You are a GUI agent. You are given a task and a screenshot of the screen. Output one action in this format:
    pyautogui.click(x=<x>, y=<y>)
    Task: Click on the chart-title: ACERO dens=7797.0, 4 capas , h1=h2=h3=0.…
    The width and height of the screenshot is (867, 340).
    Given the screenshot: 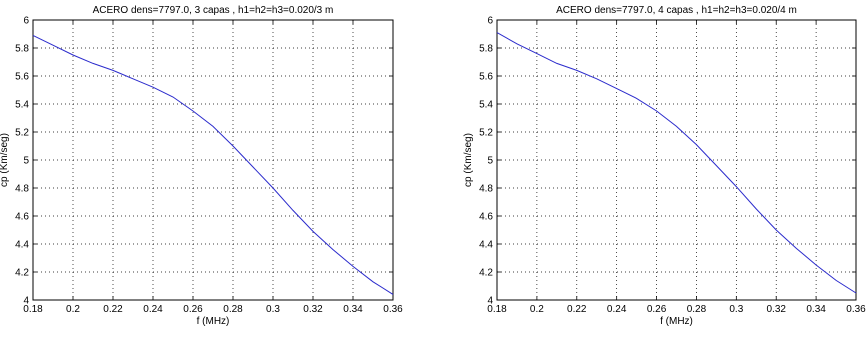 What is the action you would take?
    pyautogui.click(x=676, y=10)
    